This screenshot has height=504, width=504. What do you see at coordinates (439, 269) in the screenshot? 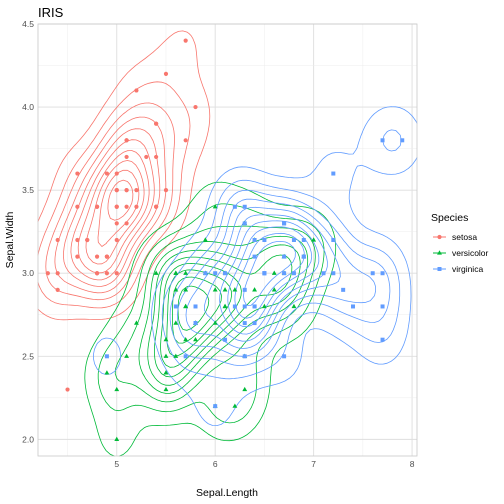
I see `legend-key-marker-virginica` at bounding box center [439, 269].